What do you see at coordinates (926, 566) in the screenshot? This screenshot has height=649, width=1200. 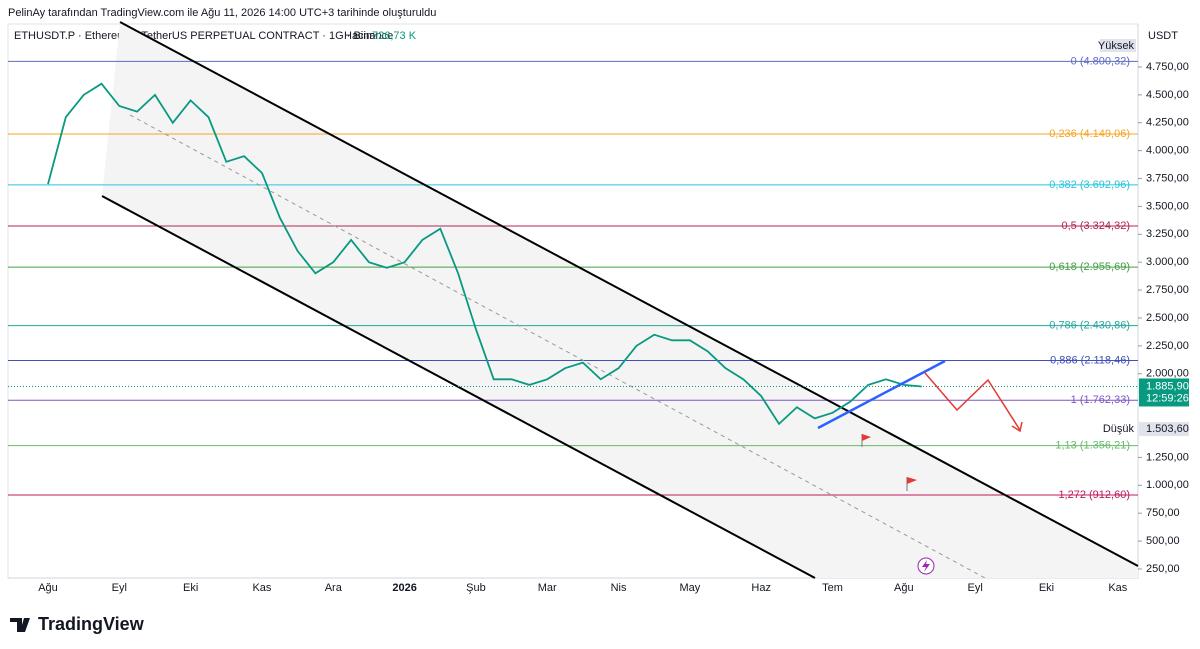 I see `event-bolt` at bounding box center [926, 566].